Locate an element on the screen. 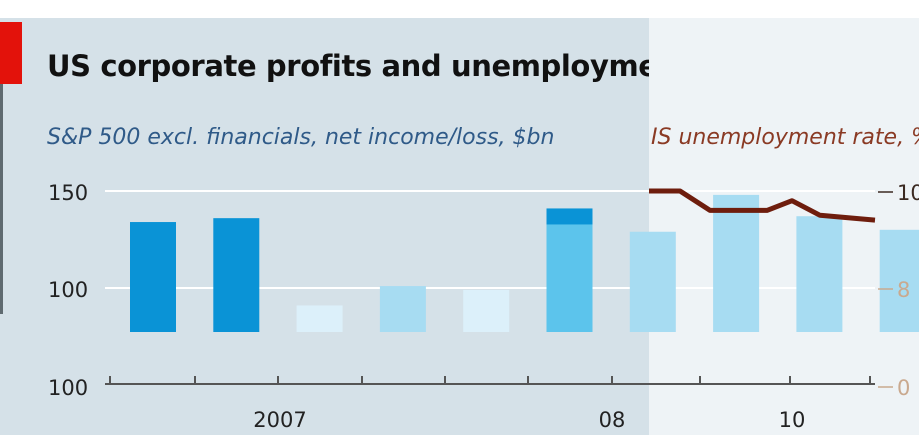 Image resolution: width=919 pixels, height=435 pixels. bar-cap is located at coordinates (569, 216).